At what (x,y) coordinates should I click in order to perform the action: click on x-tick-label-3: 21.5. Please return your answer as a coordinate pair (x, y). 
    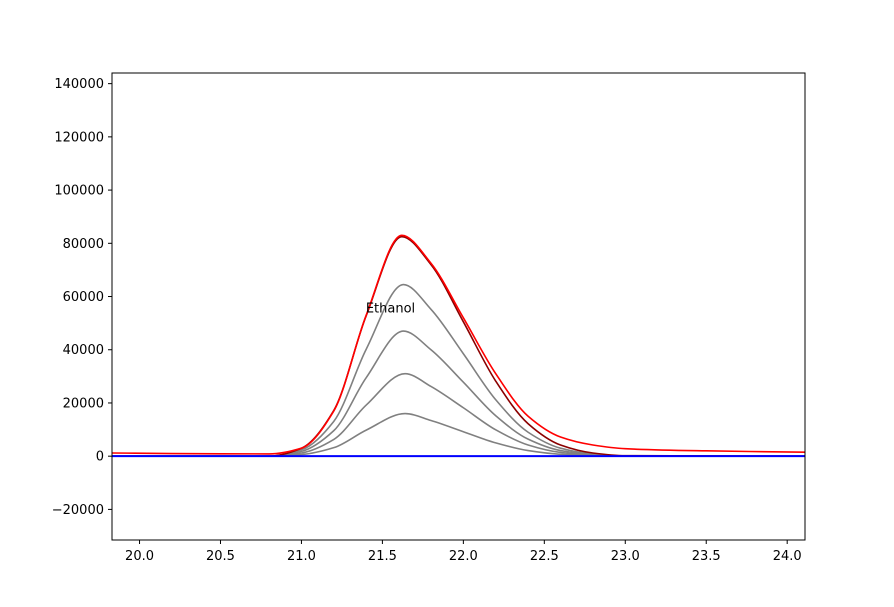
    Looking at the image, I should click on (382, 556).